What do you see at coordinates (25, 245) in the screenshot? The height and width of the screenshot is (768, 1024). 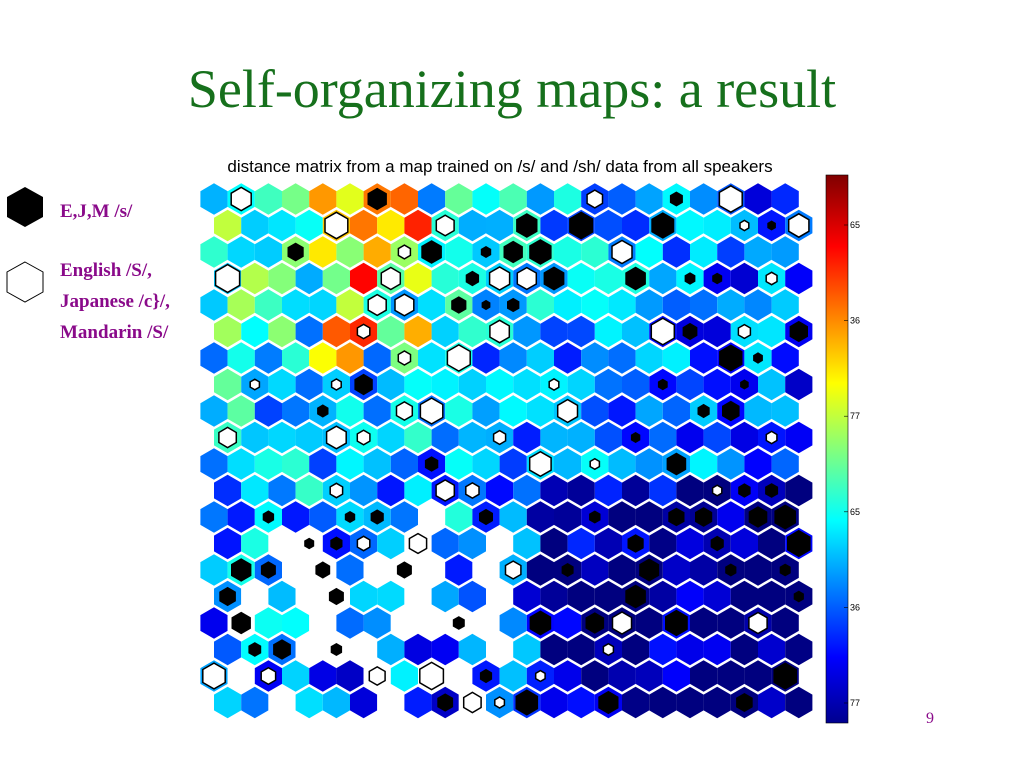 I see `legend-icons` at bounding box center [25, 245].